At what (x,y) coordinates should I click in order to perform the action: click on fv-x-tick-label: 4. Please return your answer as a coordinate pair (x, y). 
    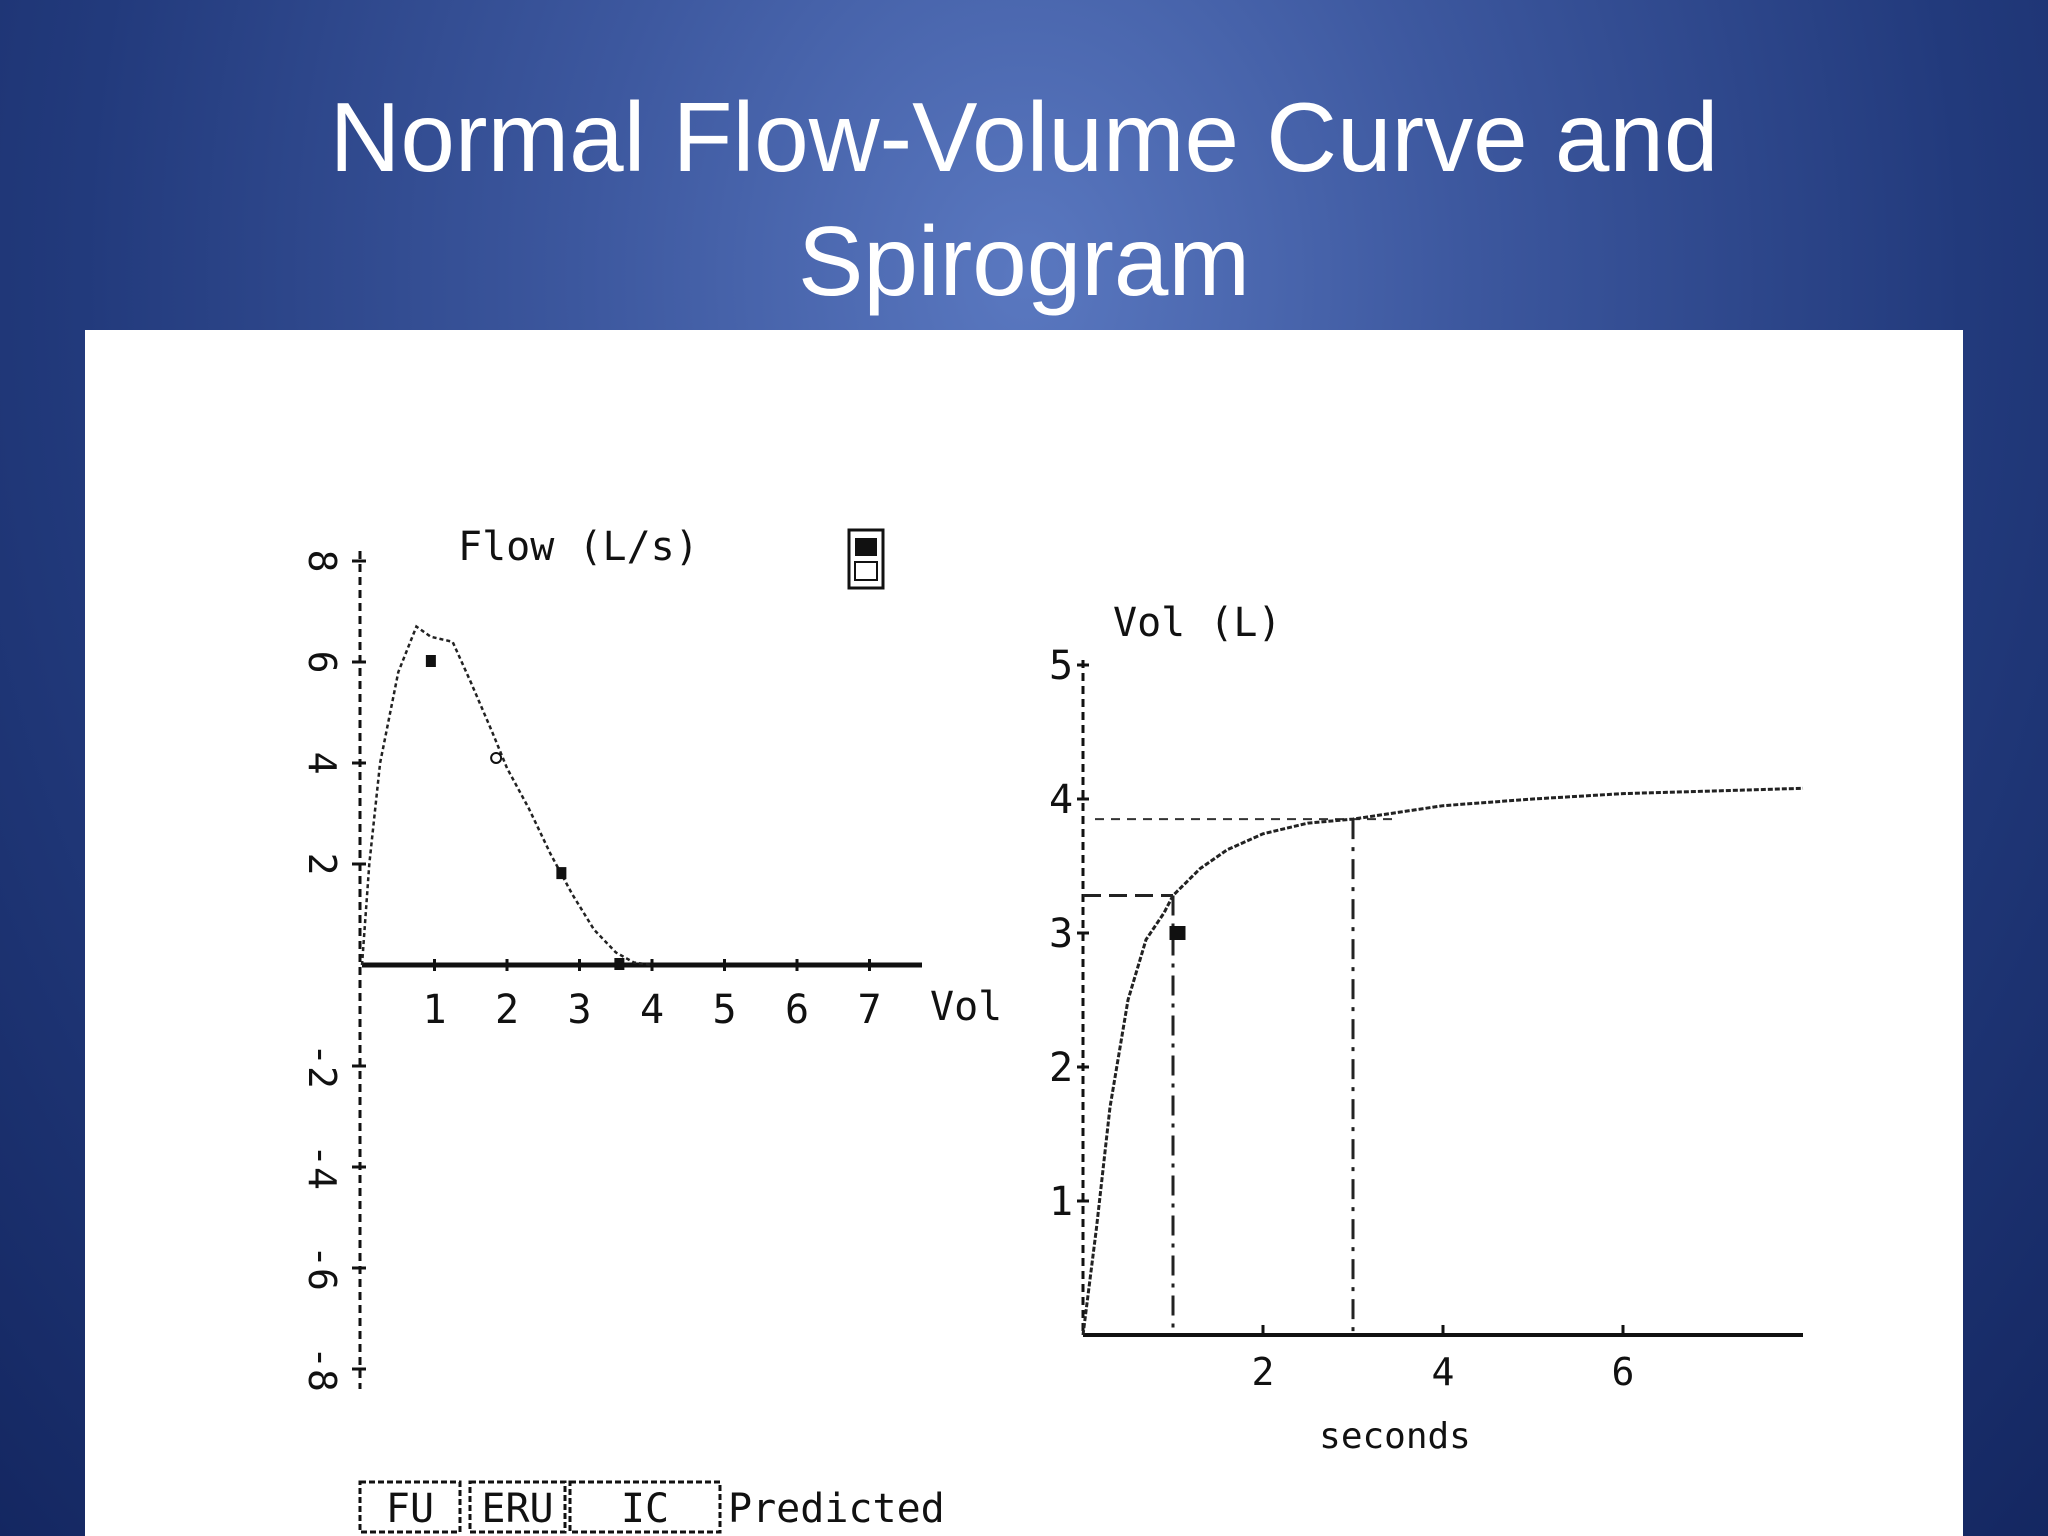
    Looking at the image, I should click on (652, 1010).